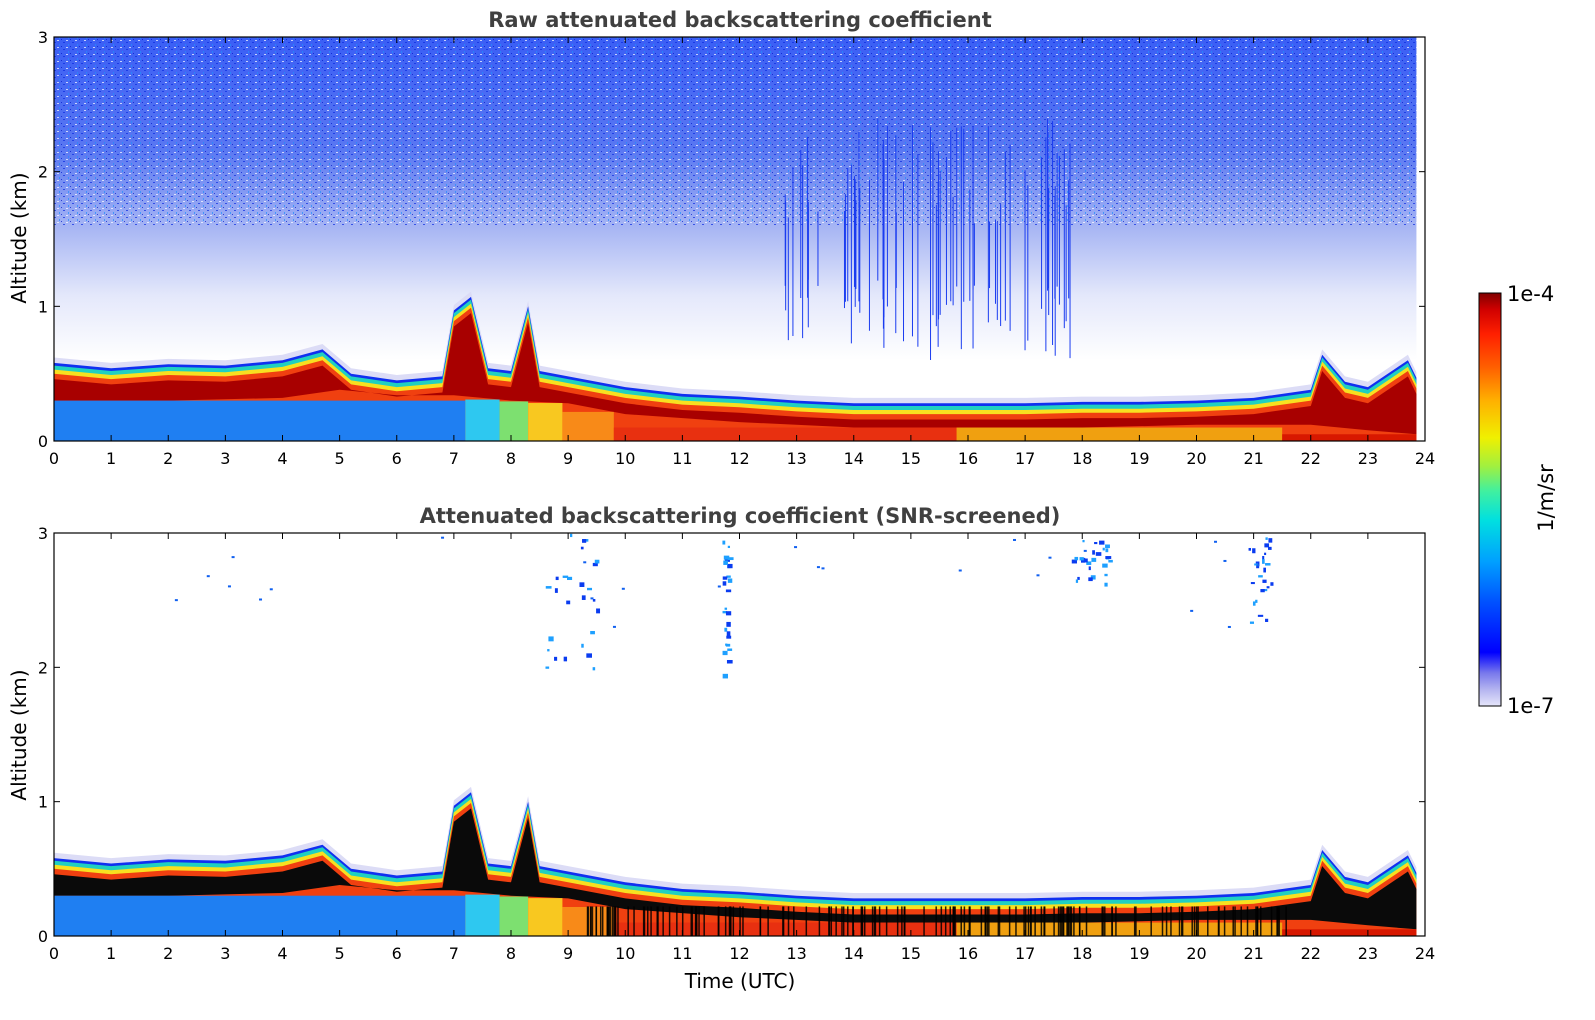  I want to click on x-tick-label: 4, so click(282, 458).